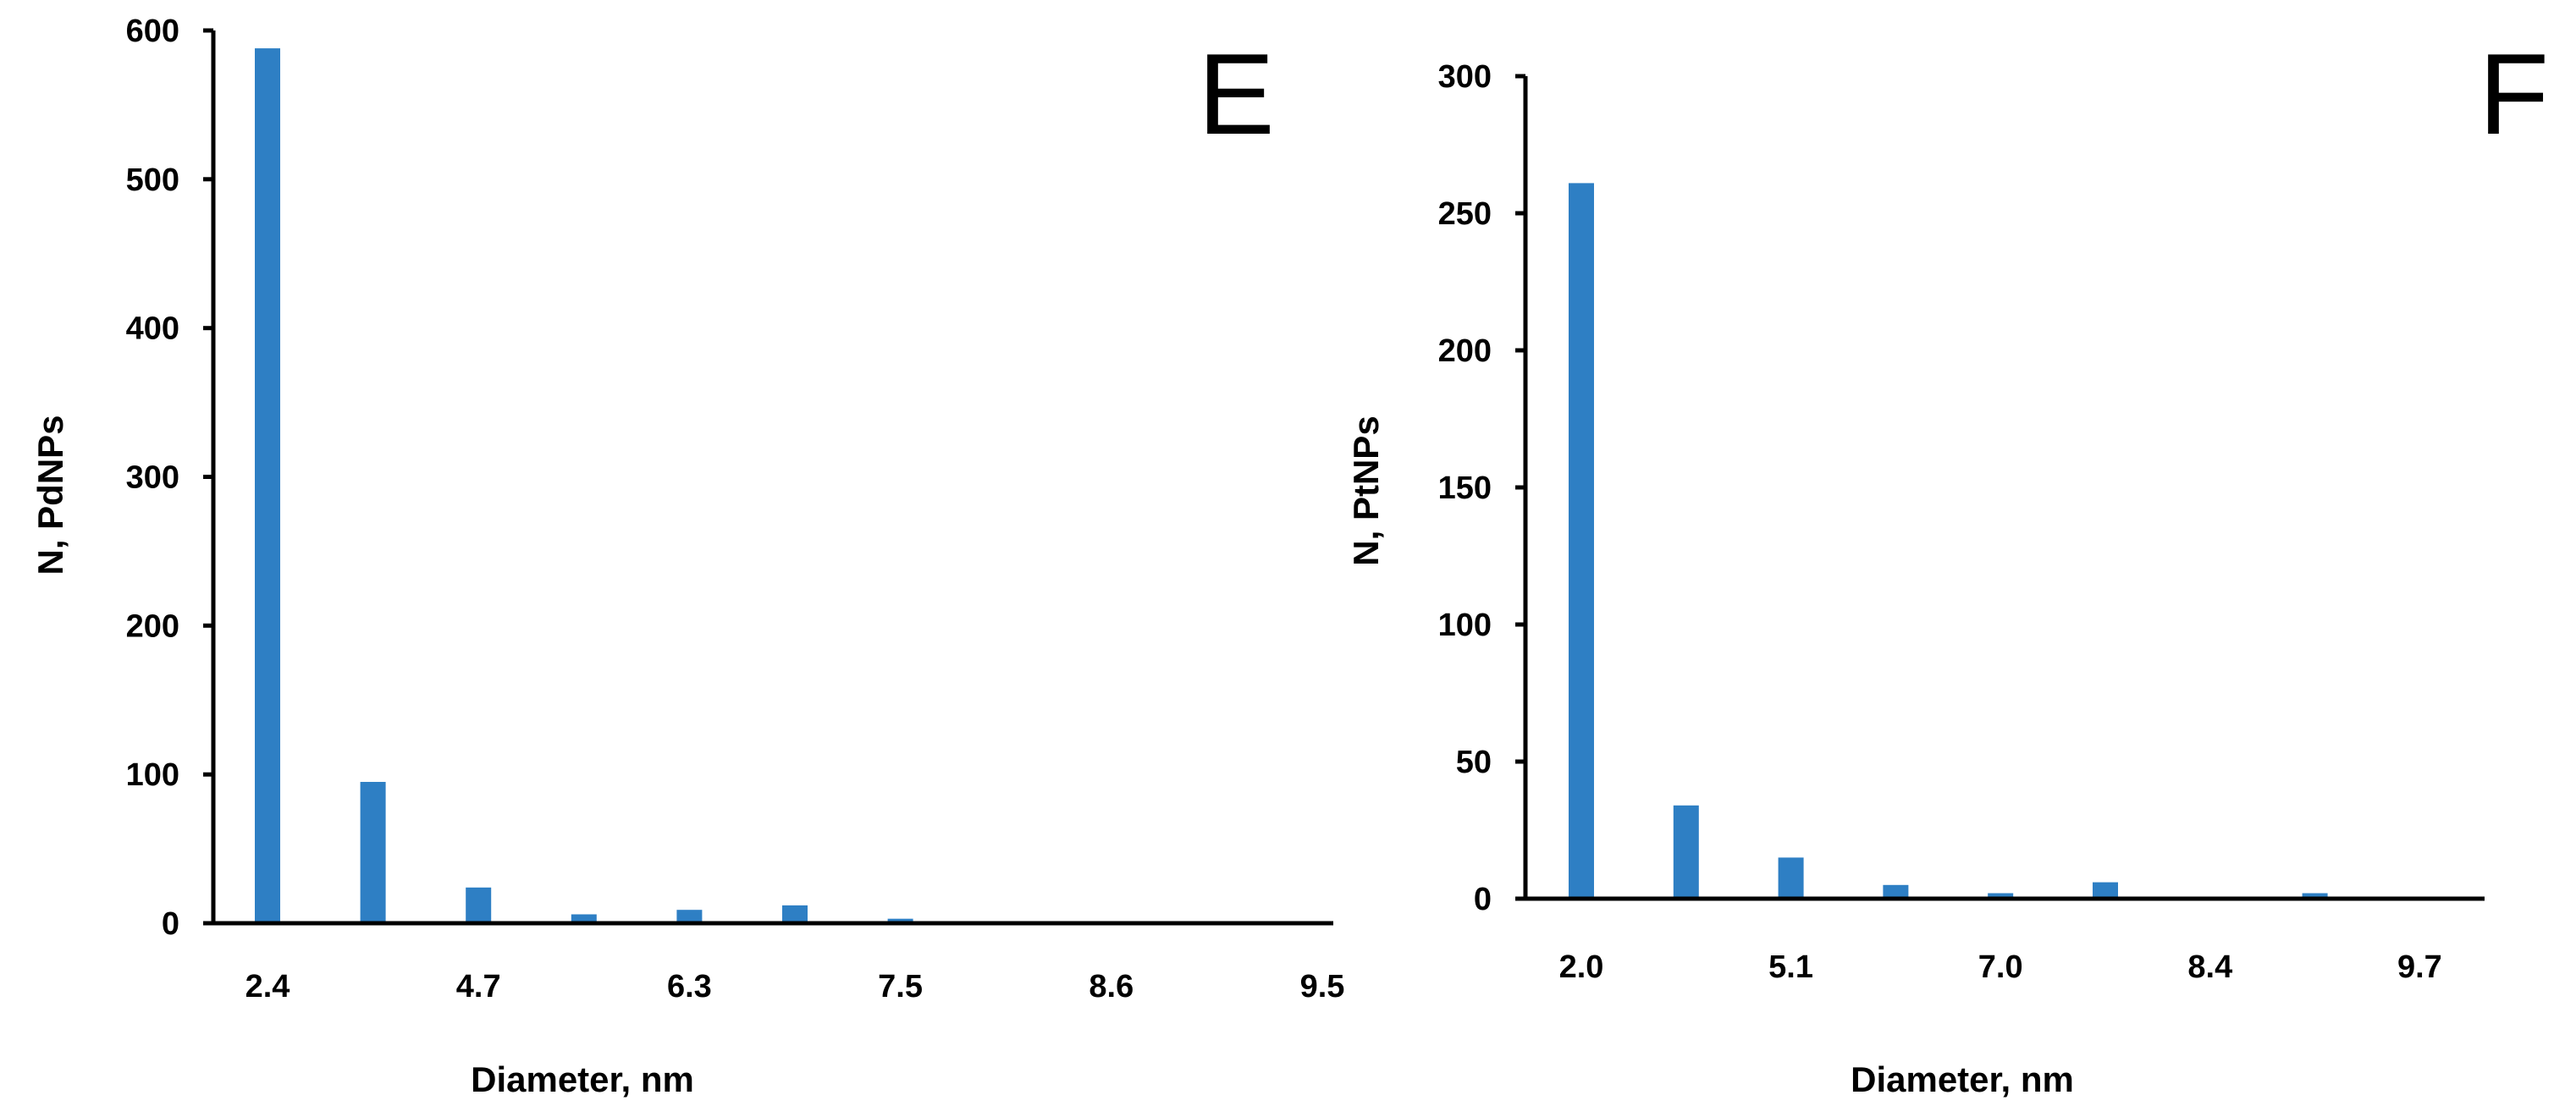 This screenshot has width=2576, height=1117. I want to click on x-axis-title-e: Diameter, nm, so click(583, 1079).